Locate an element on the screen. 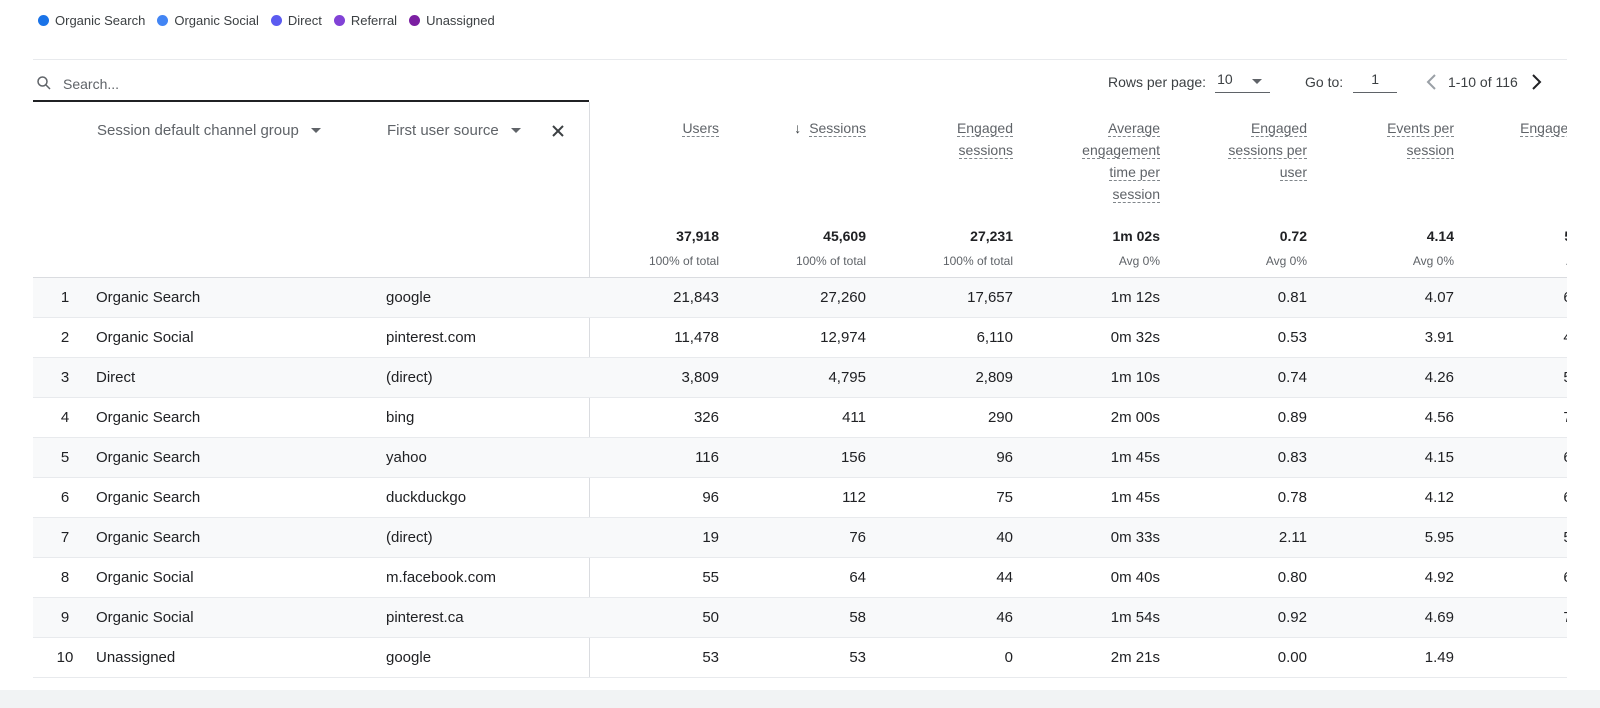  metric-cell: 11,478 is located at coordinates (696, 337).